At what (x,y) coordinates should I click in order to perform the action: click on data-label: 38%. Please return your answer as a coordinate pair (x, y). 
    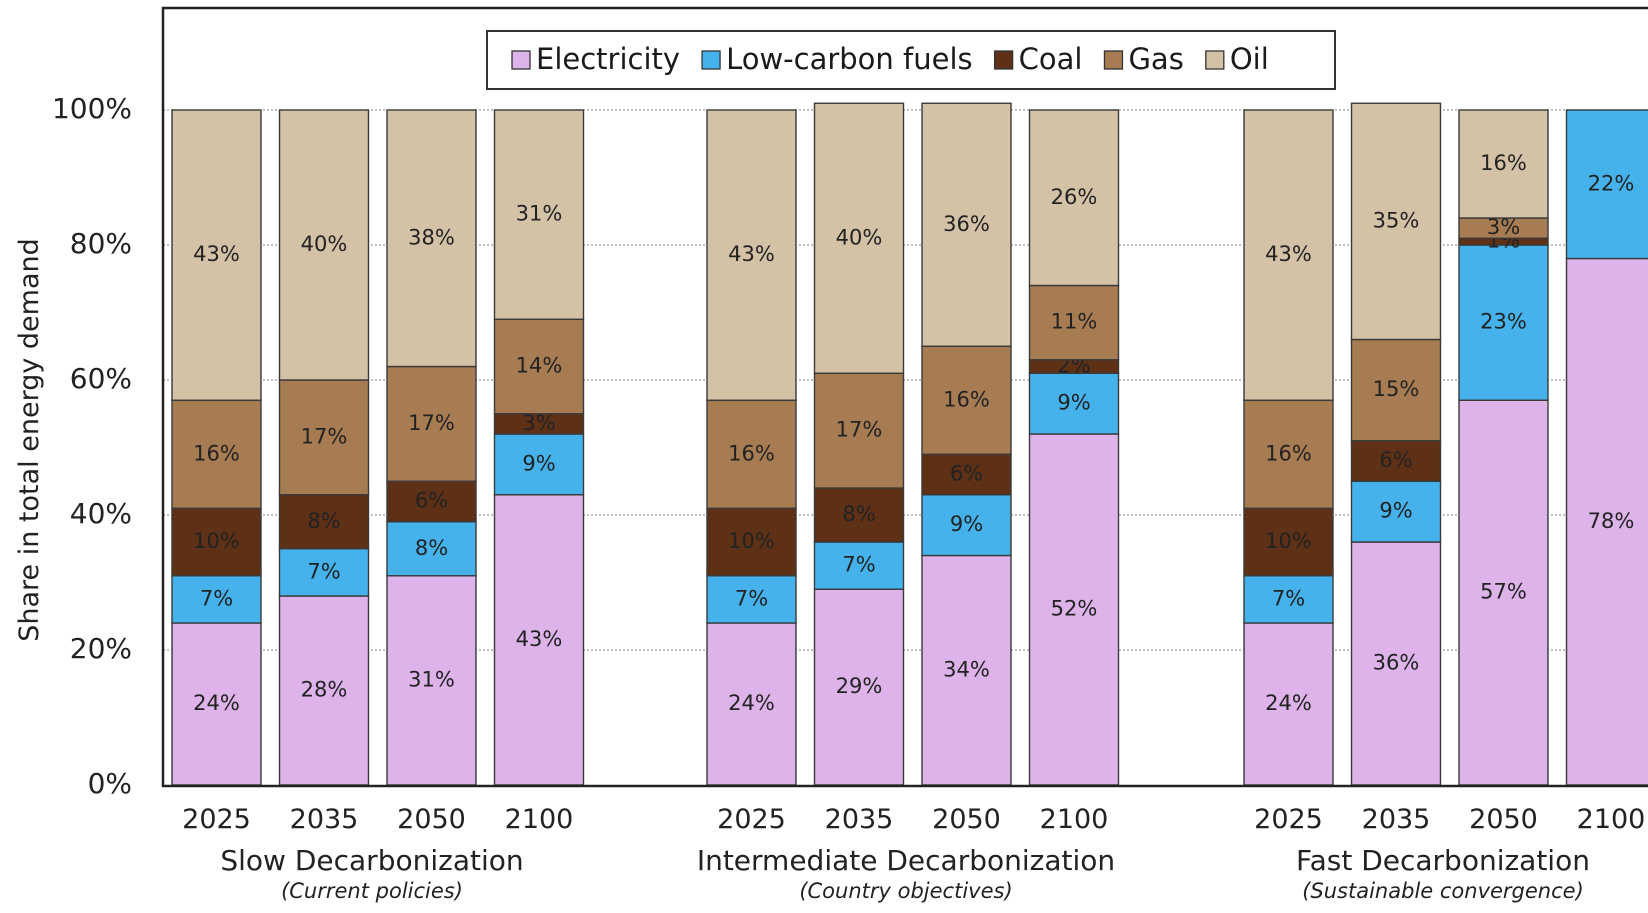
    Looking at the image, I should click on (431, 237).